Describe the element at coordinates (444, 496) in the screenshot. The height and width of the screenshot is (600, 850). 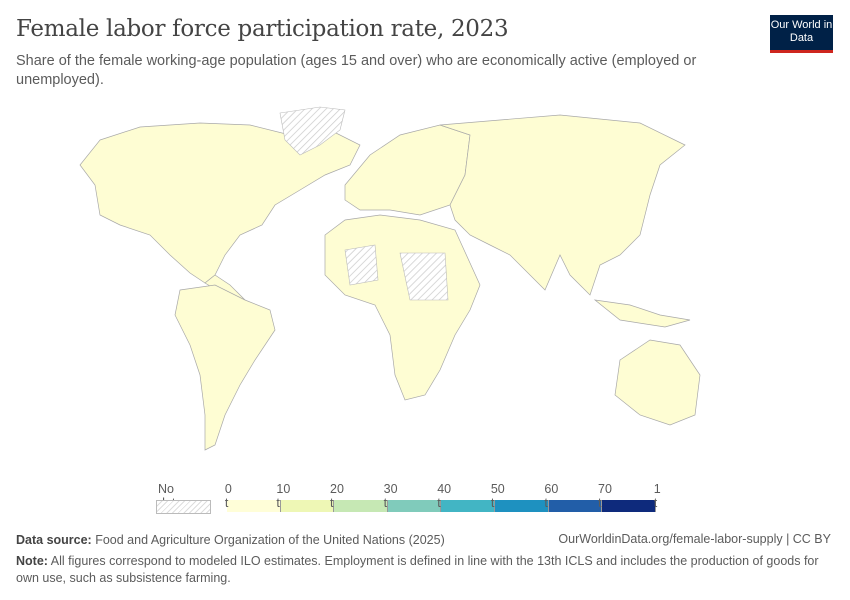
I see `legend-tick: 40 t` at that location.